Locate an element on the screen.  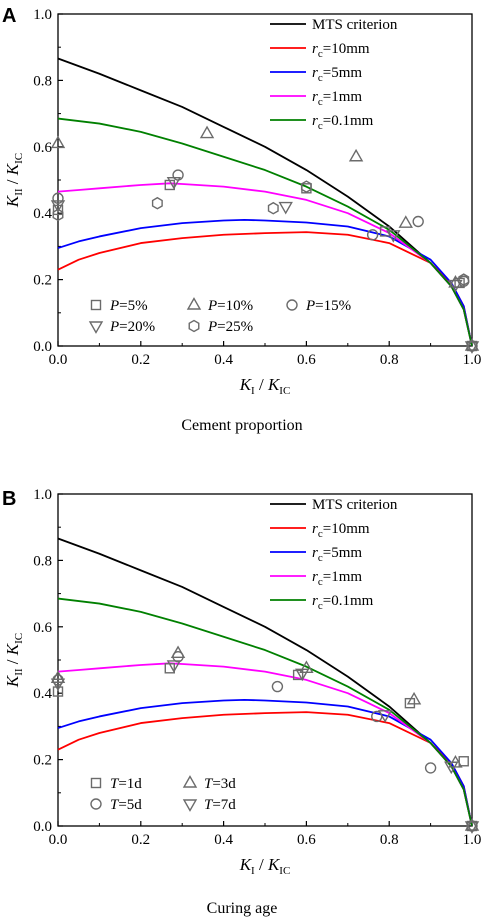
legend-label: P=10% is located at coordinates (230, 306).